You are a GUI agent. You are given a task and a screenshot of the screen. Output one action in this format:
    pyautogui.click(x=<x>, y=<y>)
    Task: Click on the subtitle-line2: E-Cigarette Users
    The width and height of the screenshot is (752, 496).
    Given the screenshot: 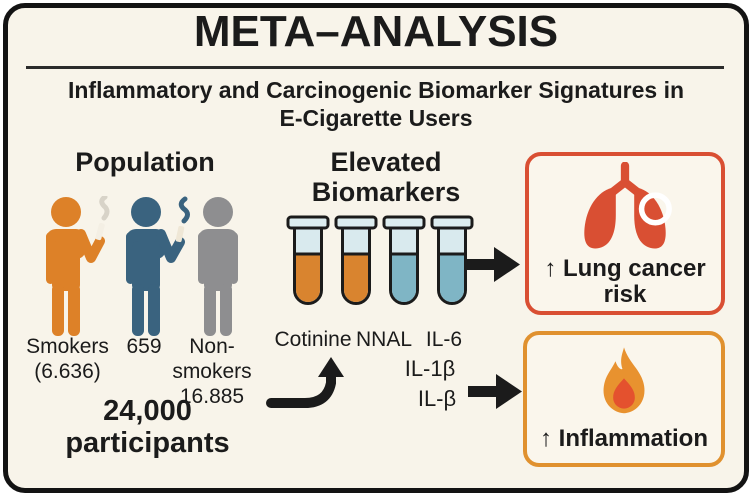 What is the action you would take?
    pyautogui.click(x=376, y=118)
    